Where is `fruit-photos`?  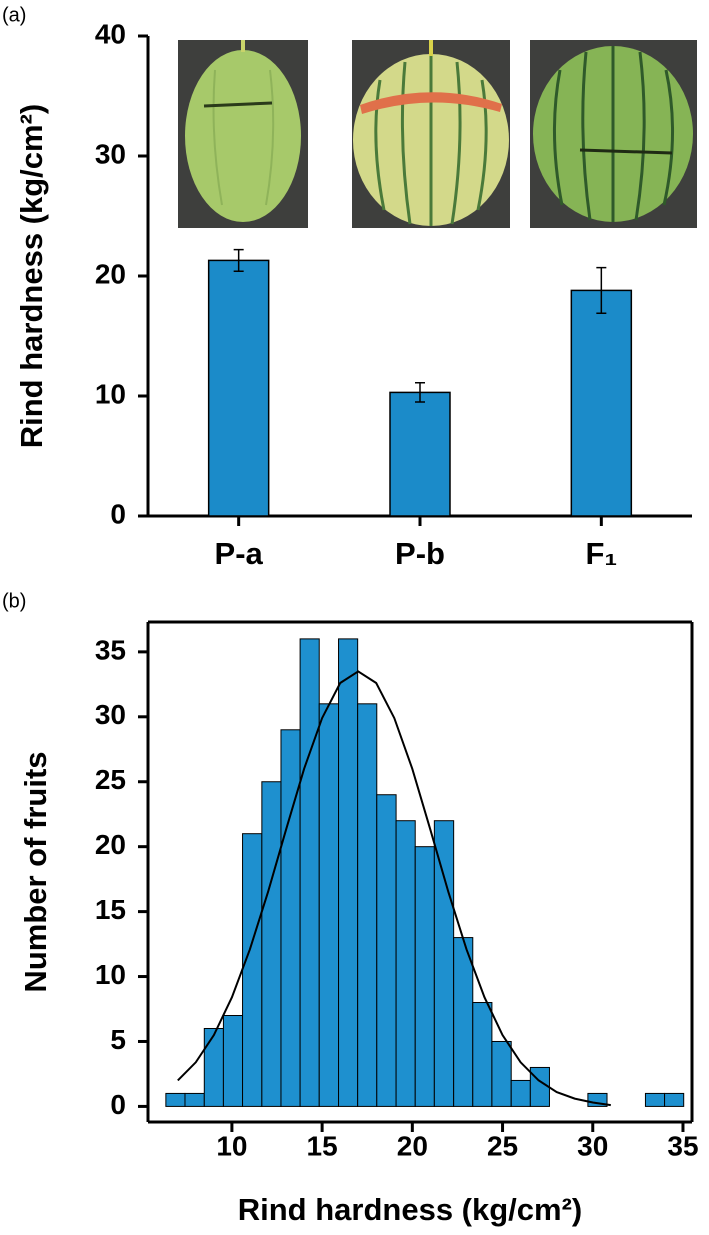
fruit-photos is located at coordinates (437, 134).